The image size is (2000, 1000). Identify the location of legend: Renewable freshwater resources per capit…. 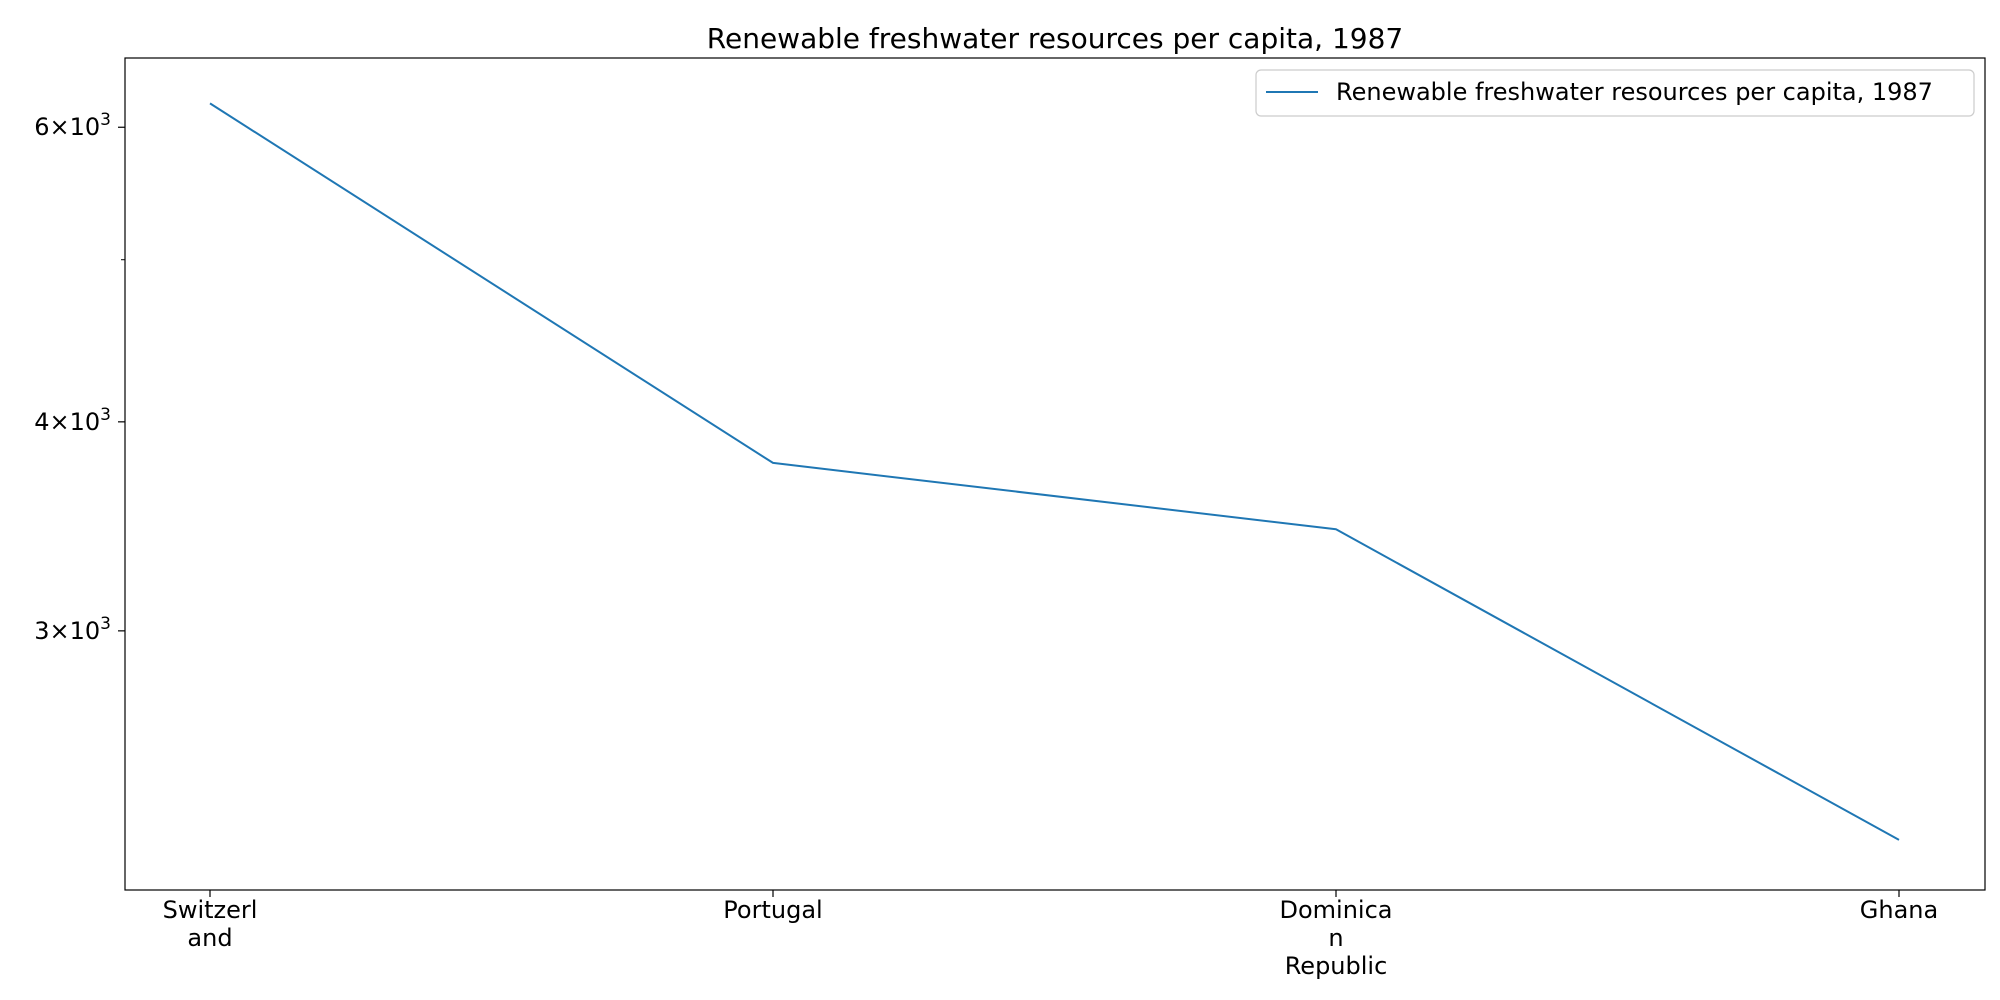
(1615, 93).